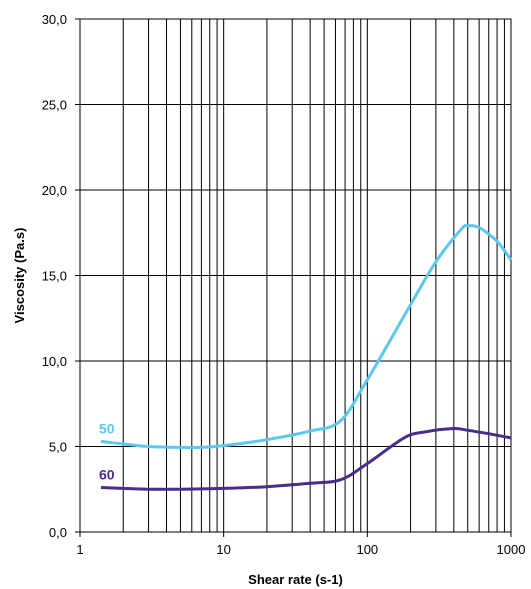  Describe the element at coordinates (58, 532) in the screenshot. I see `y-tick-label: 0,0` at that location.